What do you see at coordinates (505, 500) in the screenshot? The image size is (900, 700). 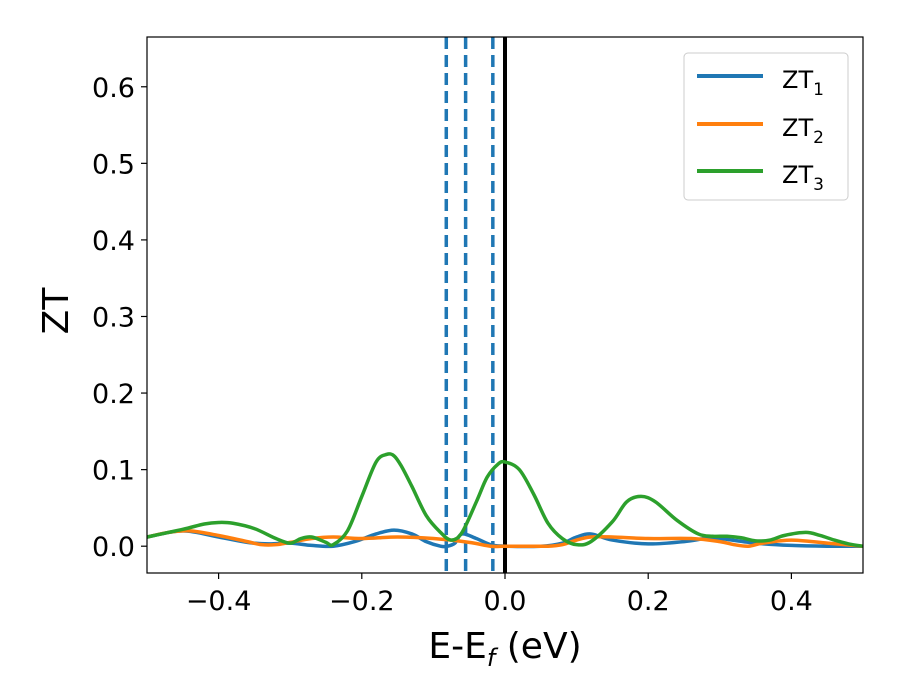 I see `series-line-zt3` at bounding box center [505, 500].